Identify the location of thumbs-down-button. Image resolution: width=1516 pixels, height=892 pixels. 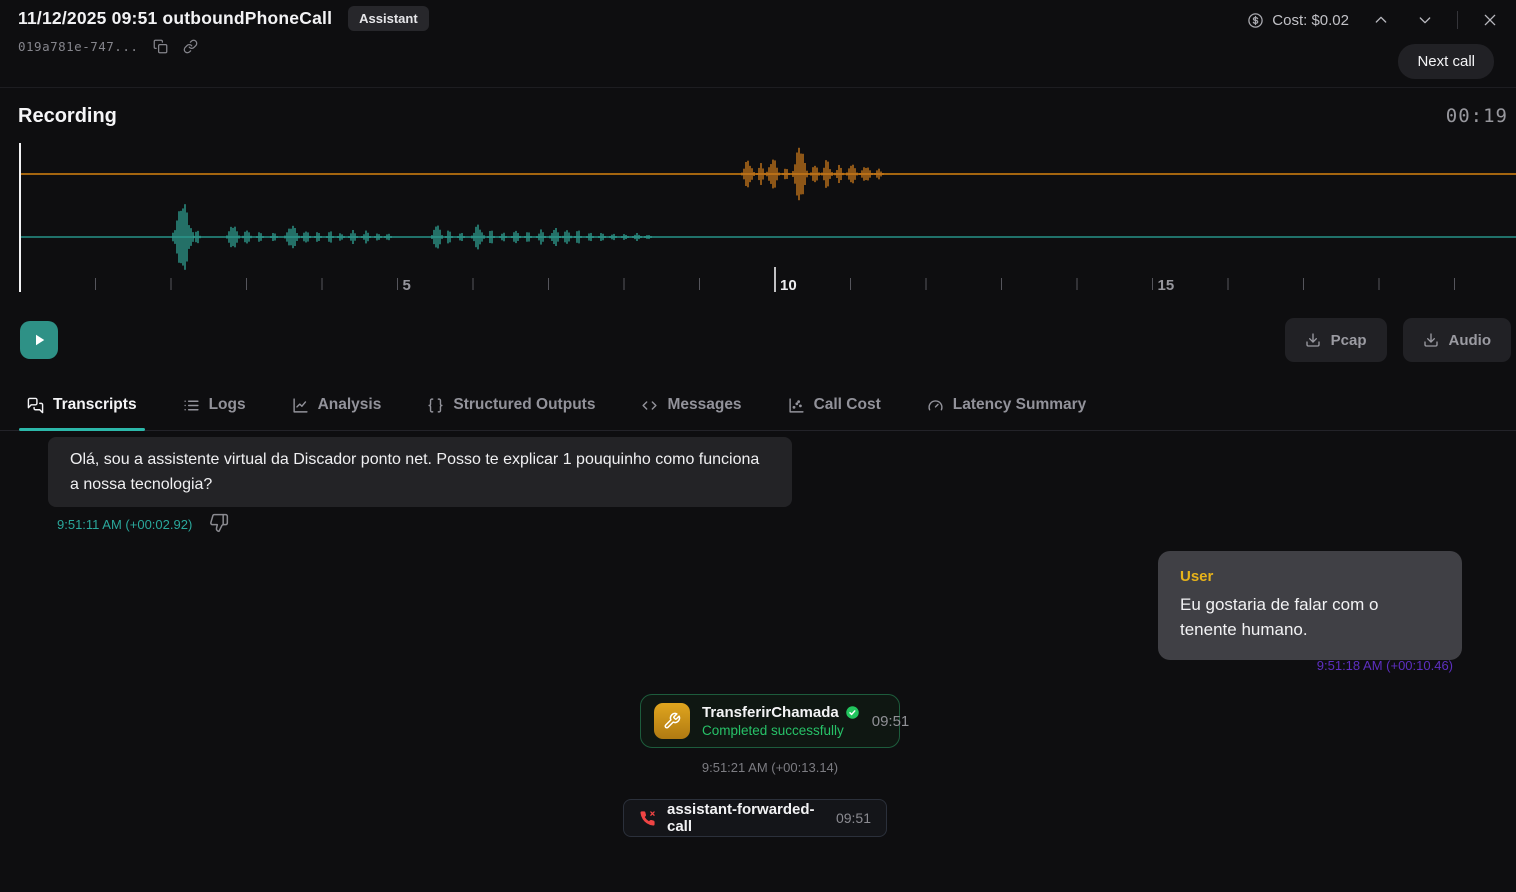
(219, 524).